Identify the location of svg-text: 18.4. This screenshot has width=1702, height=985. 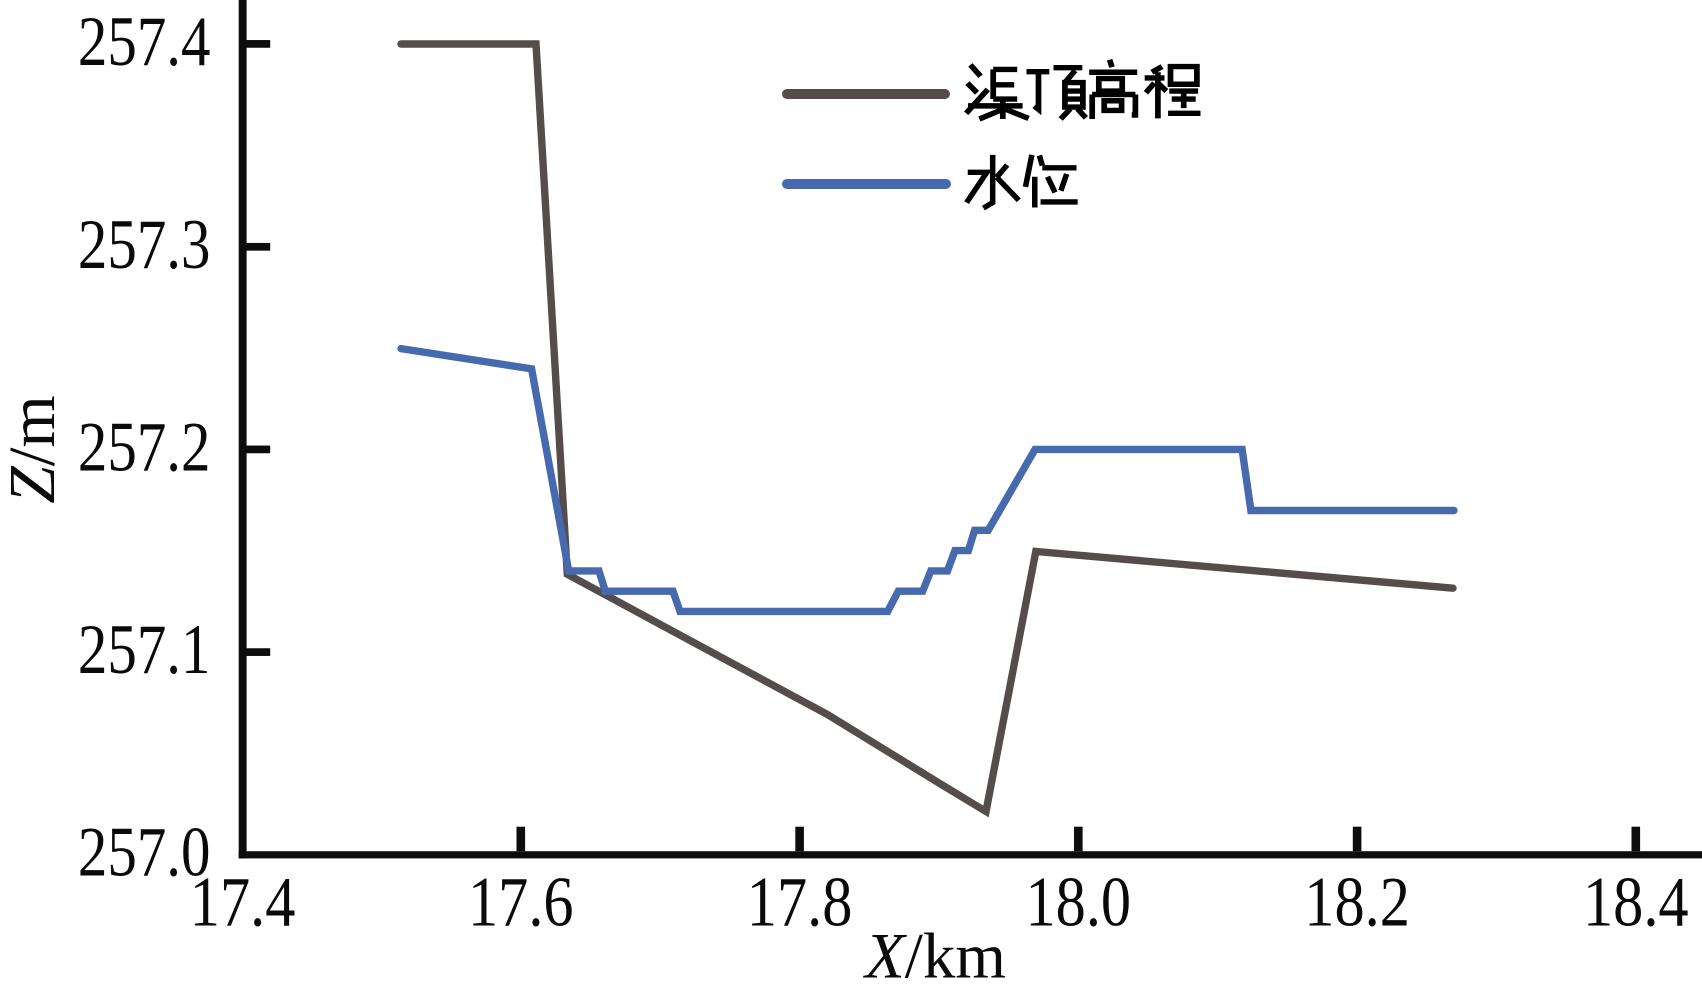
(1636, 902).